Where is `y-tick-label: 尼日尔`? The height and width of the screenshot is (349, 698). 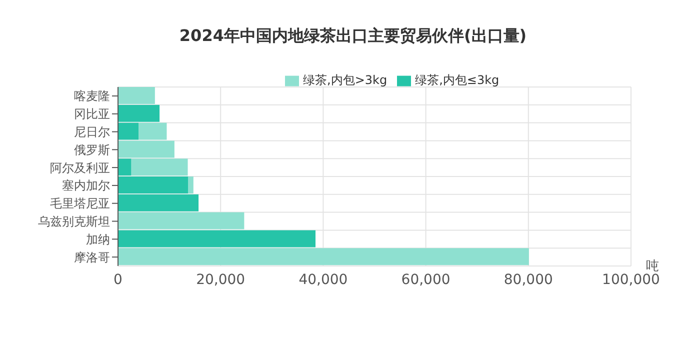
y-tick-label: 尼日尔 is located at coordinates (92, 132).